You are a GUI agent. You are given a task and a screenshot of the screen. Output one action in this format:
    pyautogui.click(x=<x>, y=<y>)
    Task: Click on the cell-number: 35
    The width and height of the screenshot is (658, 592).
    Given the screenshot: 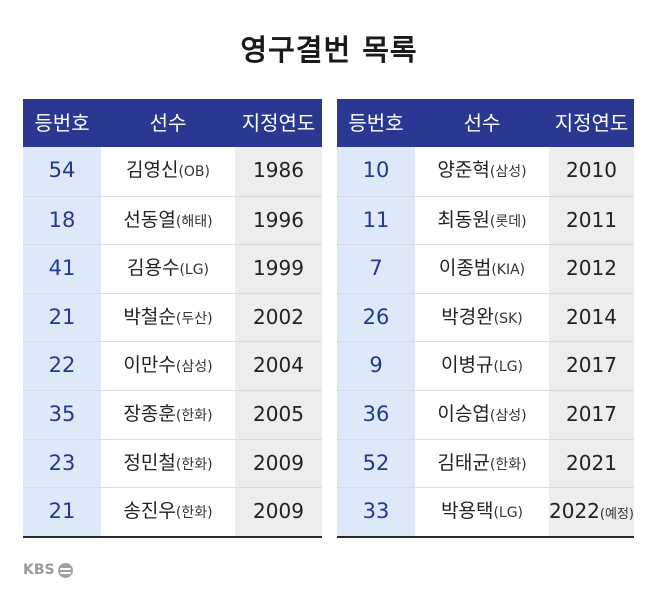 What is the action you would take?
    pyautogui.click(x=62, y=414)
    